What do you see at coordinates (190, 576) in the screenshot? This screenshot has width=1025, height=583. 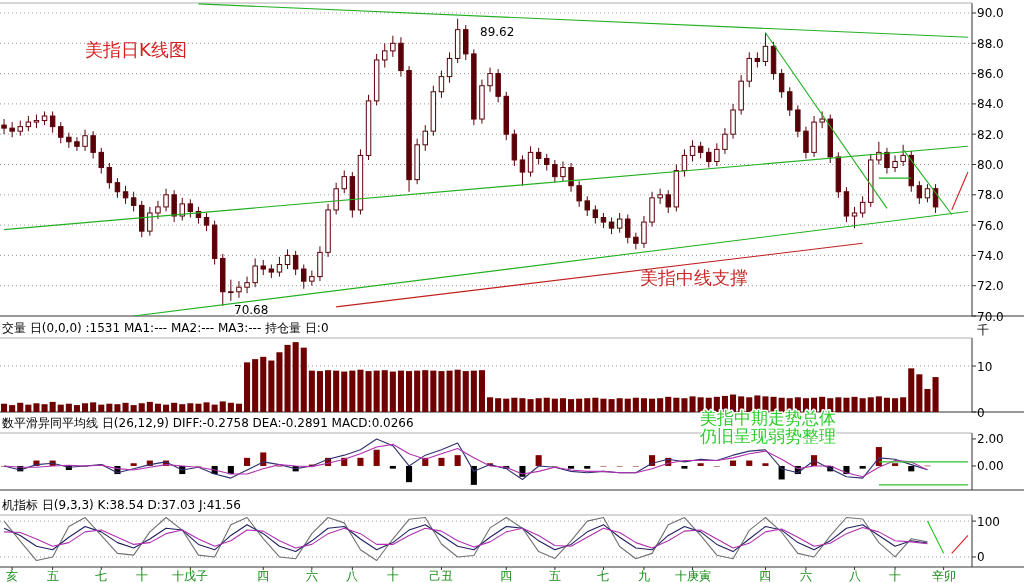 I see `x-tick-label: 十戊子` at bounding box center [190, 576].